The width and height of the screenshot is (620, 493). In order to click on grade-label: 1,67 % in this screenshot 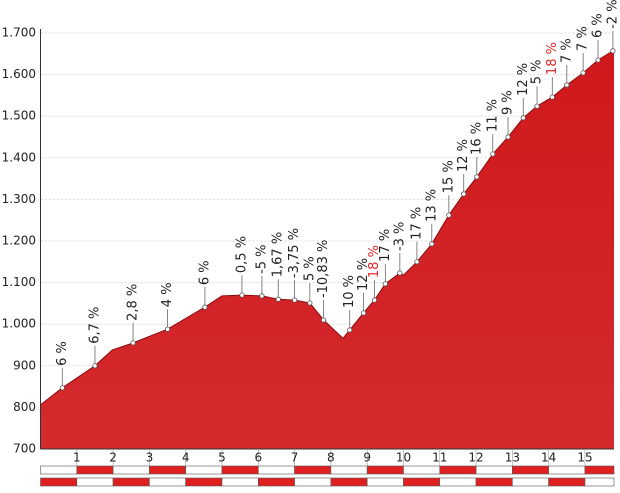, I will do `click(278, 254)`.